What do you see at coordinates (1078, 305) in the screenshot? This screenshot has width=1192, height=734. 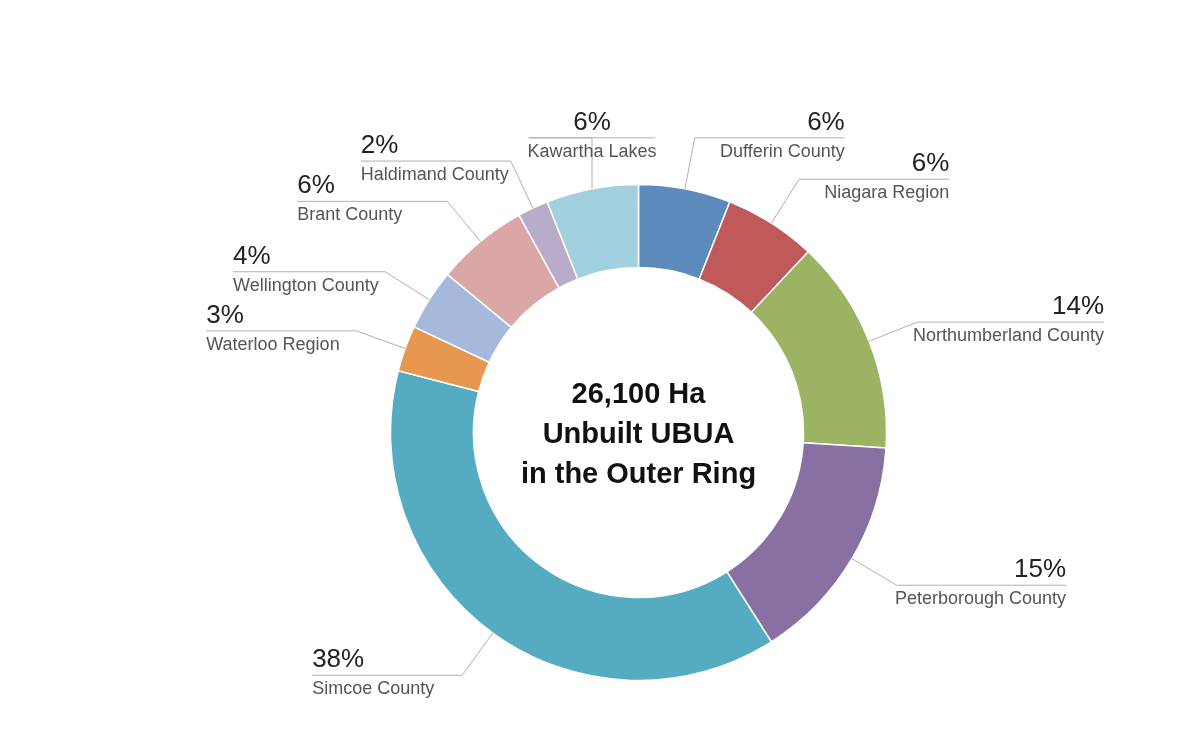 I see `data-label: 14%` at bounding box center [1078, 305].